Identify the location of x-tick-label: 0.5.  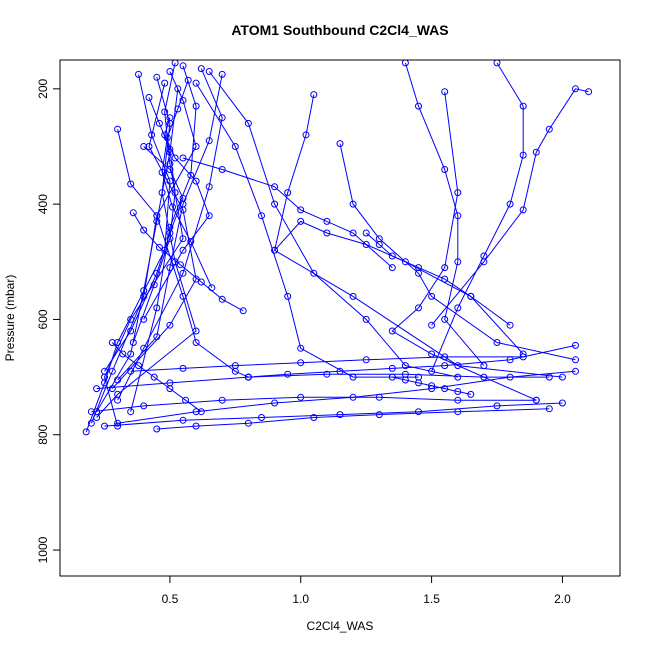
(170, 599).